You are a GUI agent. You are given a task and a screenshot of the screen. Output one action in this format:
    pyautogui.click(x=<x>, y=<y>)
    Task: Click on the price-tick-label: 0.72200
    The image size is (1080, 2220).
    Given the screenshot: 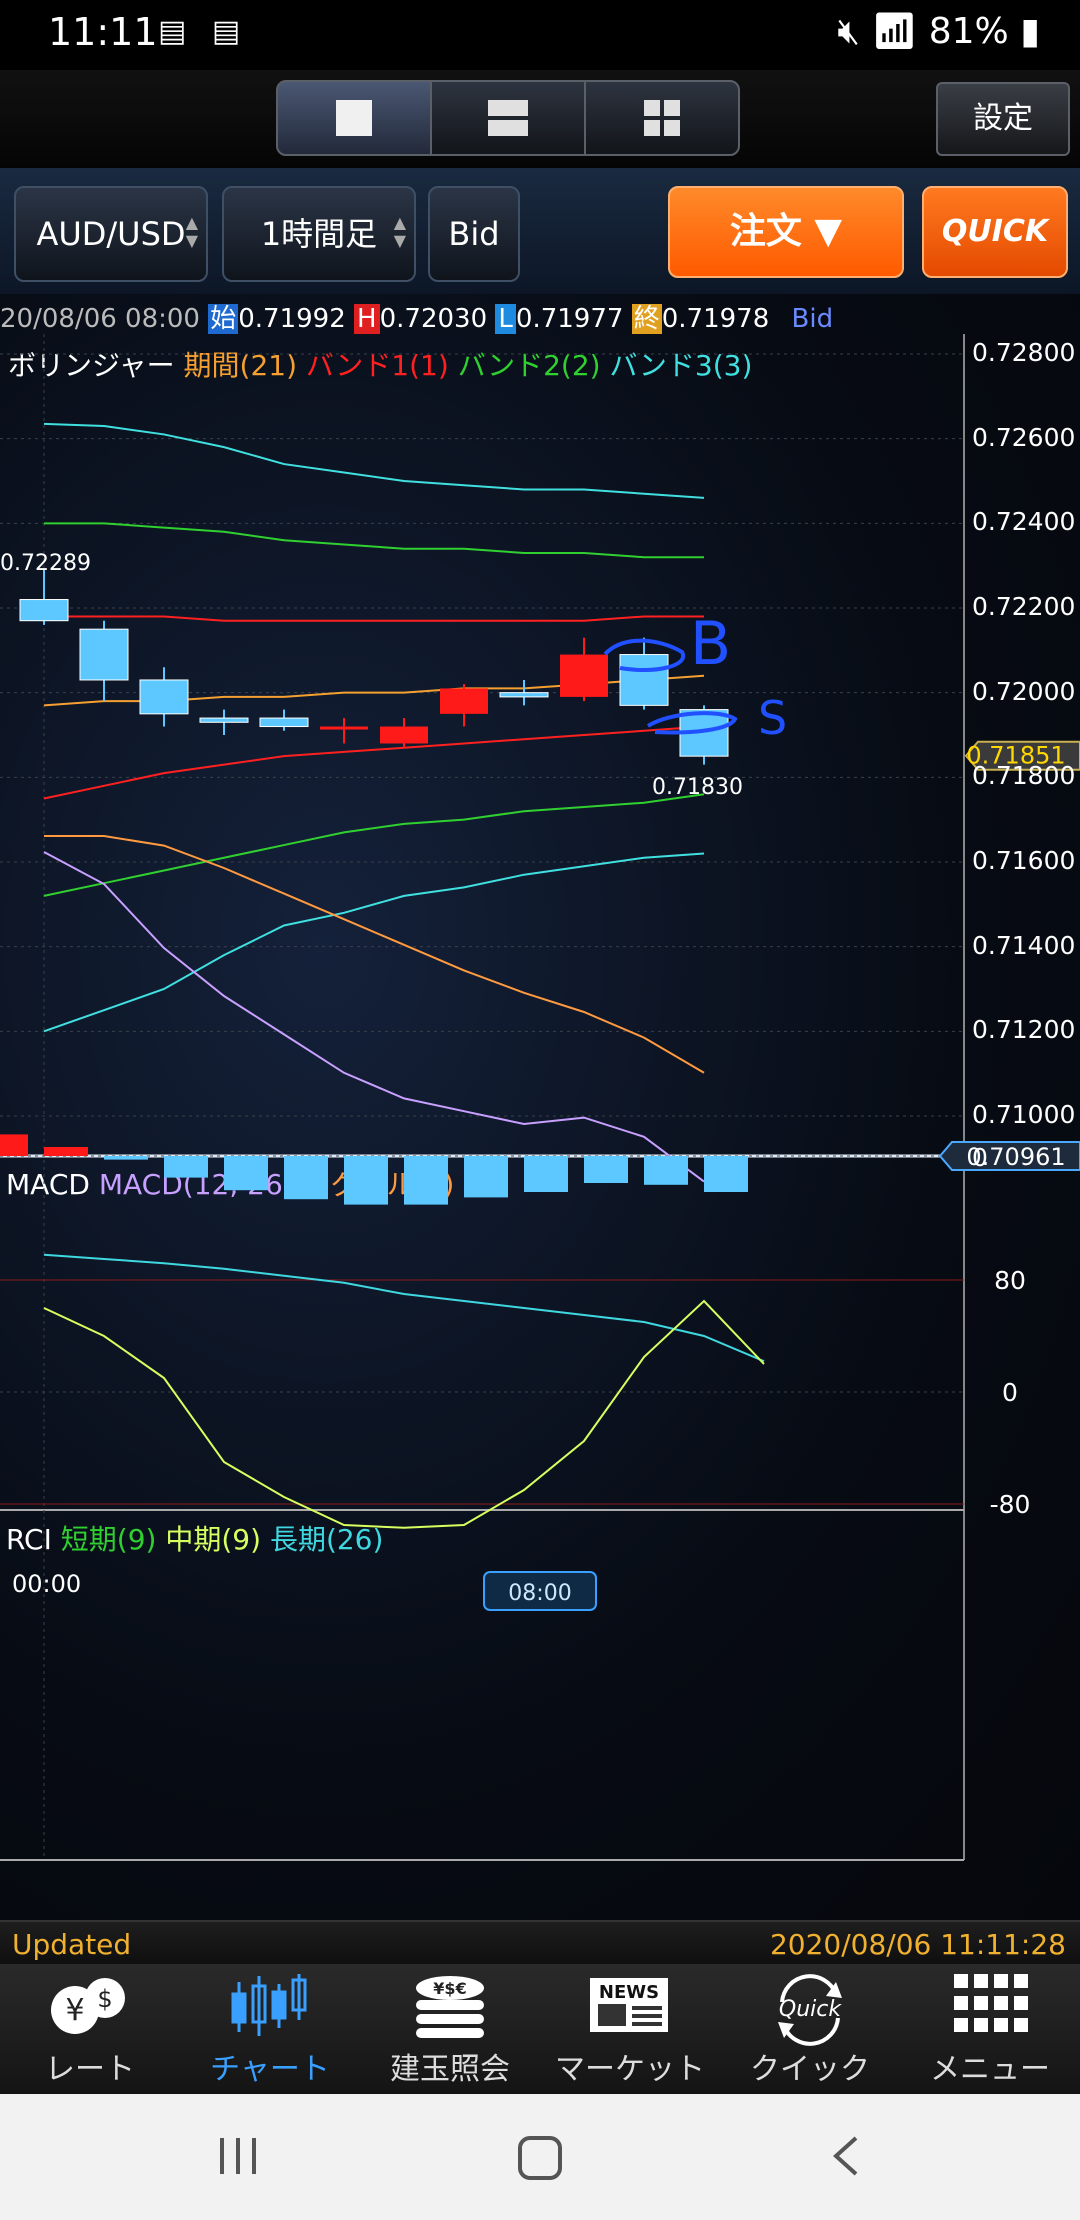 What is the action you would take?
    pyautogui.click(x=1024, y=606)
    